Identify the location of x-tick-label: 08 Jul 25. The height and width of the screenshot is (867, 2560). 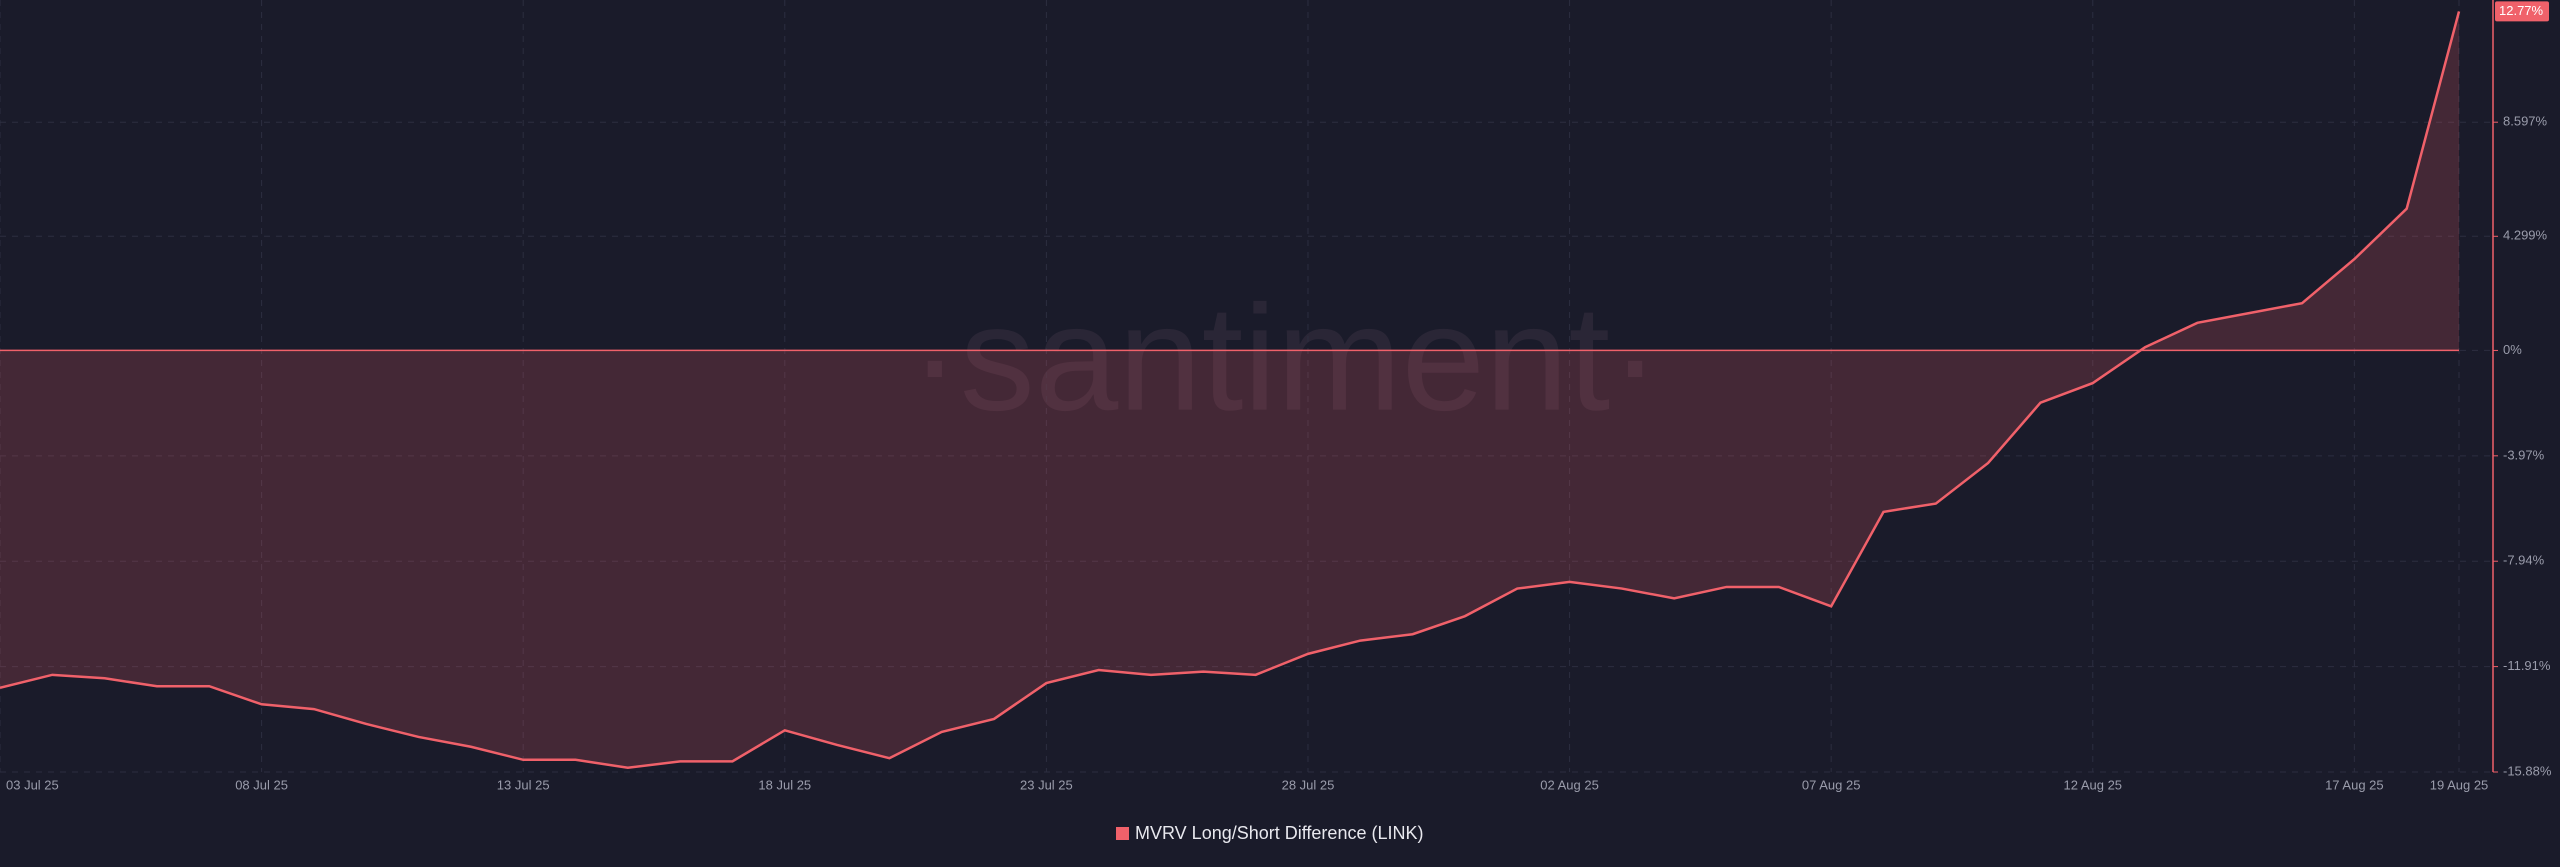
(261, 784).